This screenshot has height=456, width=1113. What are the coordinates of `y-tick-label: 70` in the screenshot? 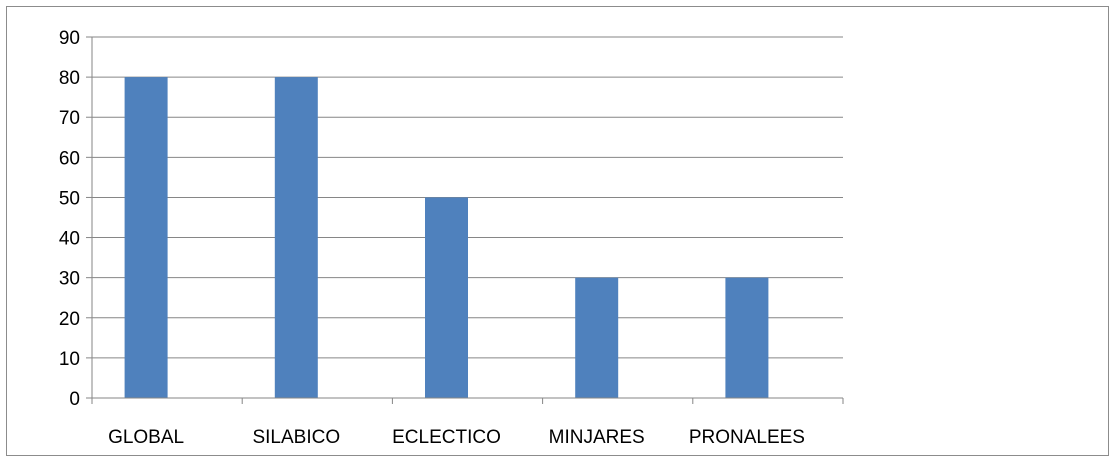 It's located at (69, 118).